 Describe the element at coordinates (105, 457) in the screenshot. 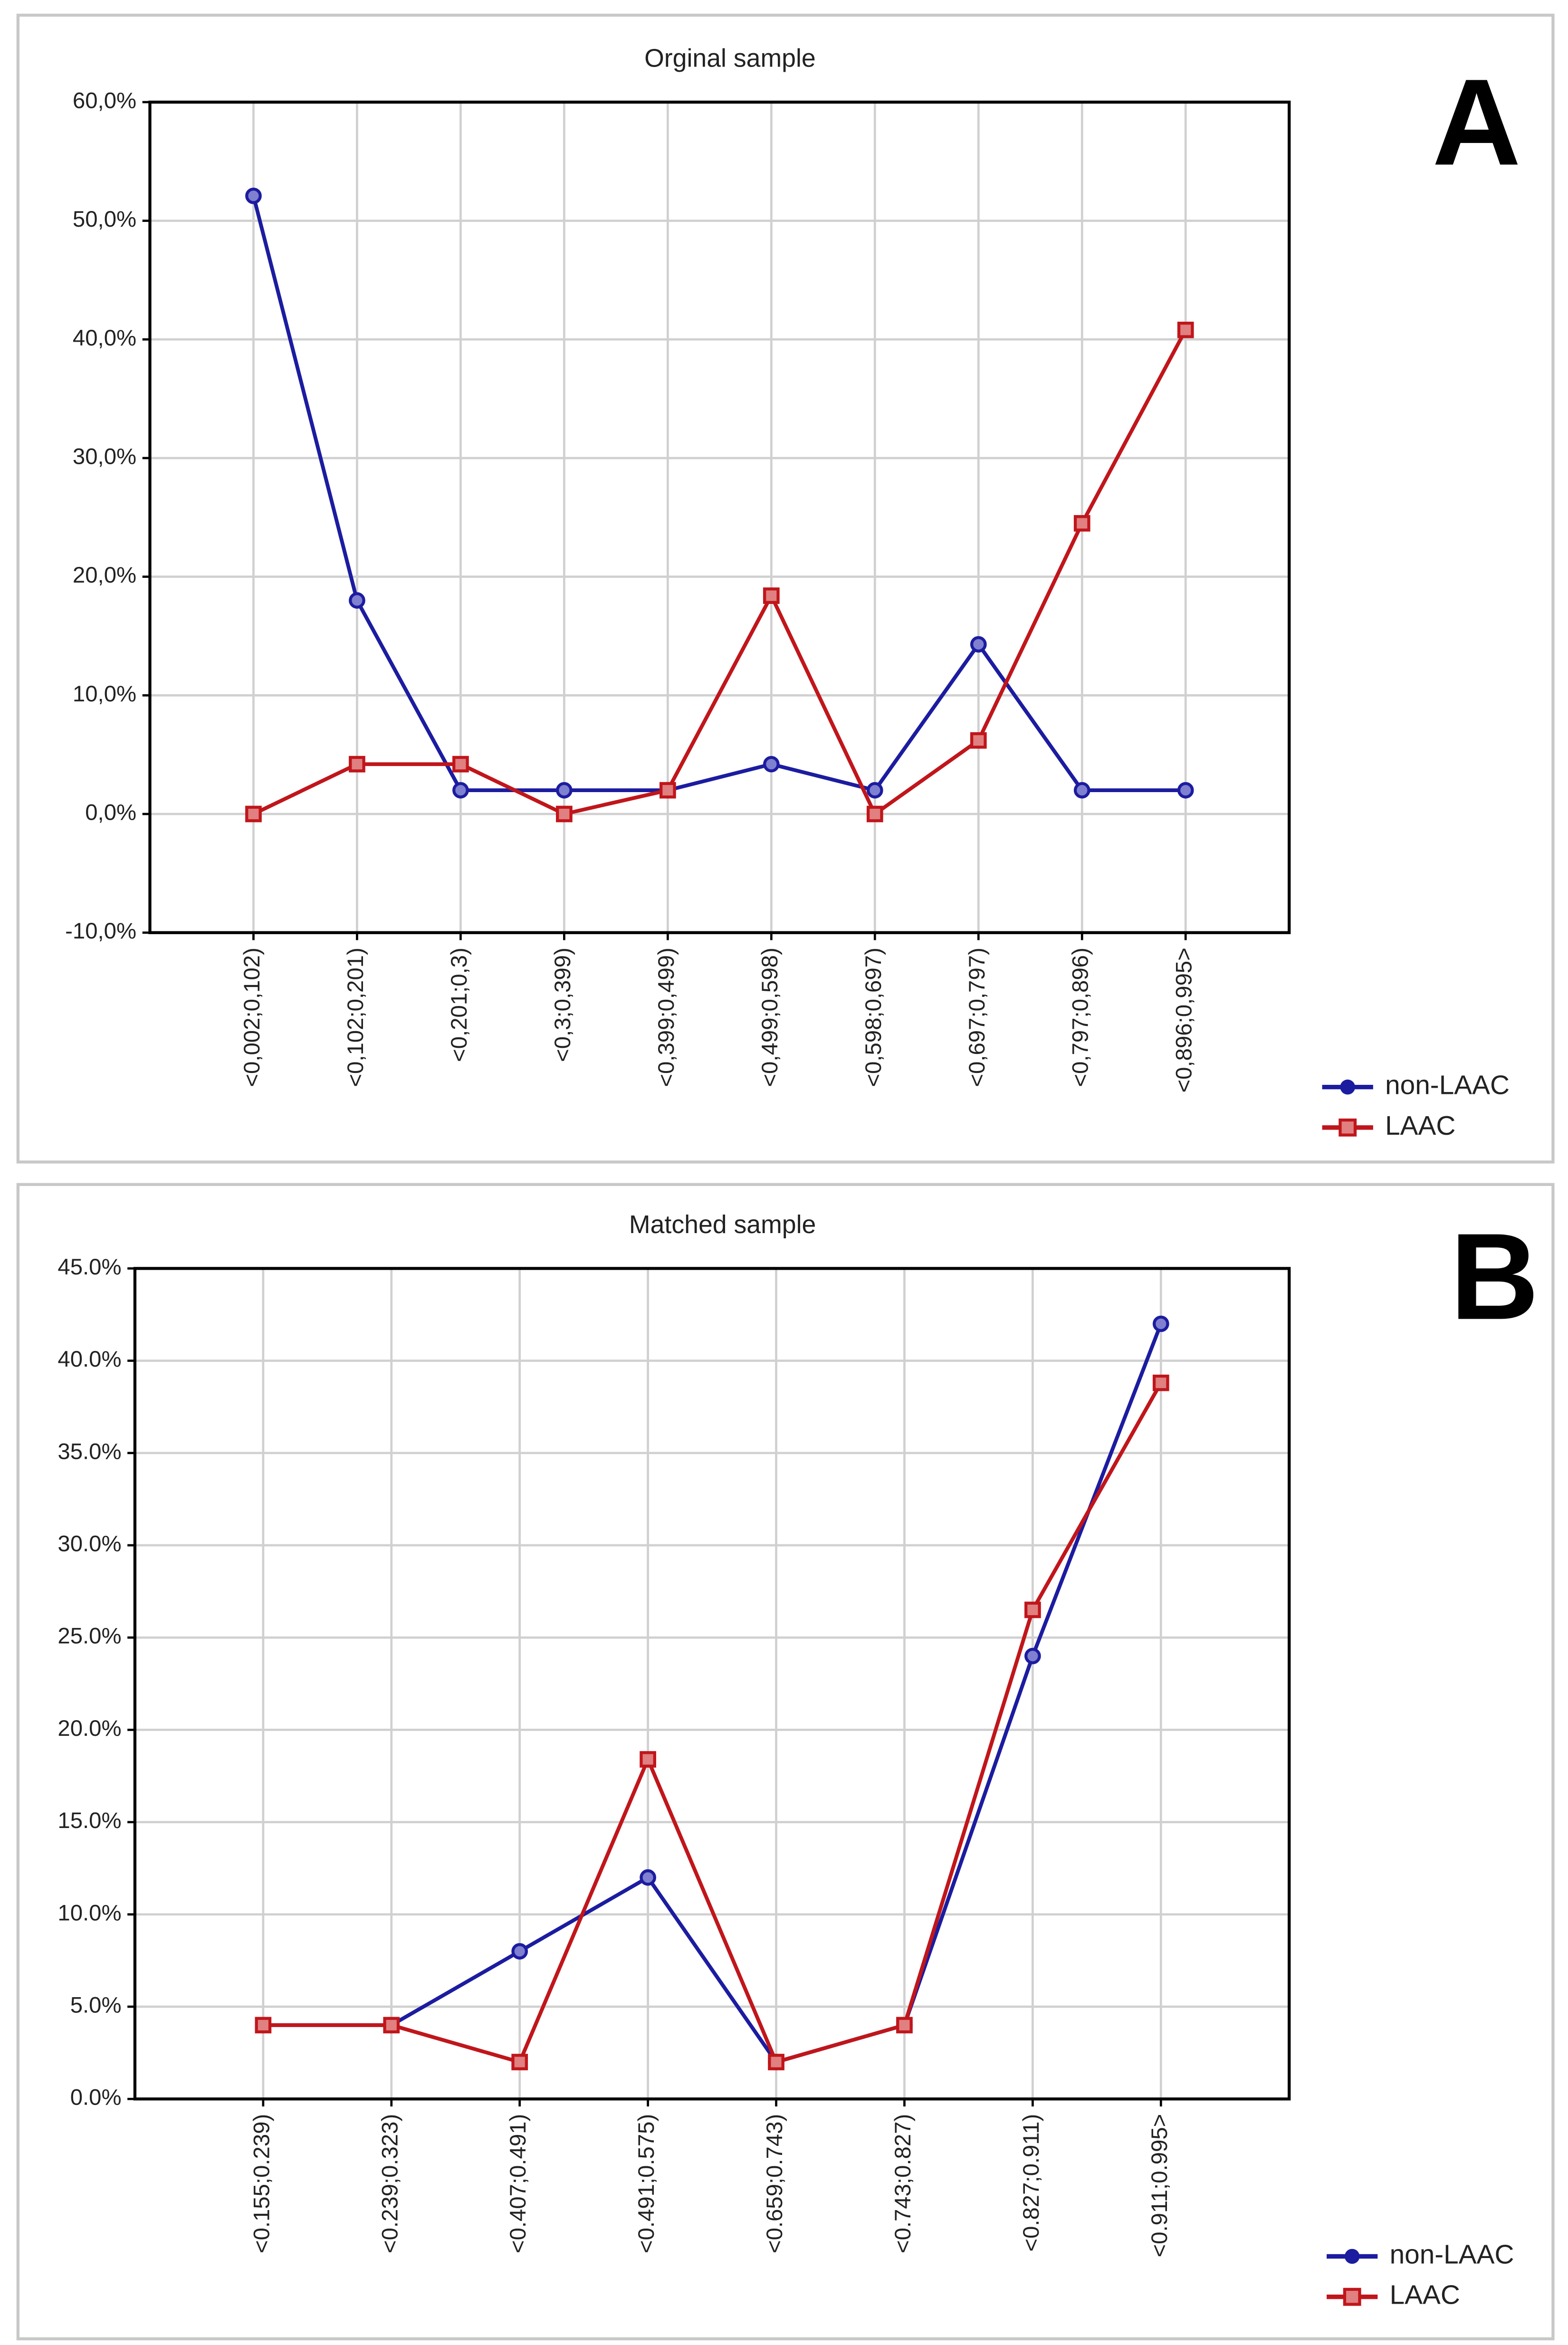

I see `y-tick-label: 30,0%` at that location.